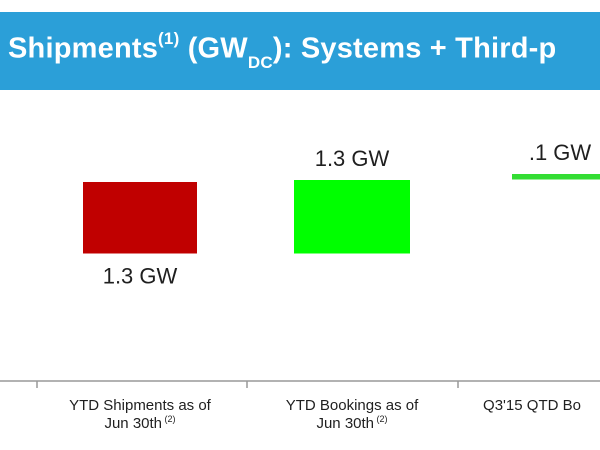 The image size is (600, 450). What do you see at coordinates (140, 276) in the screenshot?
I see `data-label-0: 1.3 GW` at bounding box center [140, 276].